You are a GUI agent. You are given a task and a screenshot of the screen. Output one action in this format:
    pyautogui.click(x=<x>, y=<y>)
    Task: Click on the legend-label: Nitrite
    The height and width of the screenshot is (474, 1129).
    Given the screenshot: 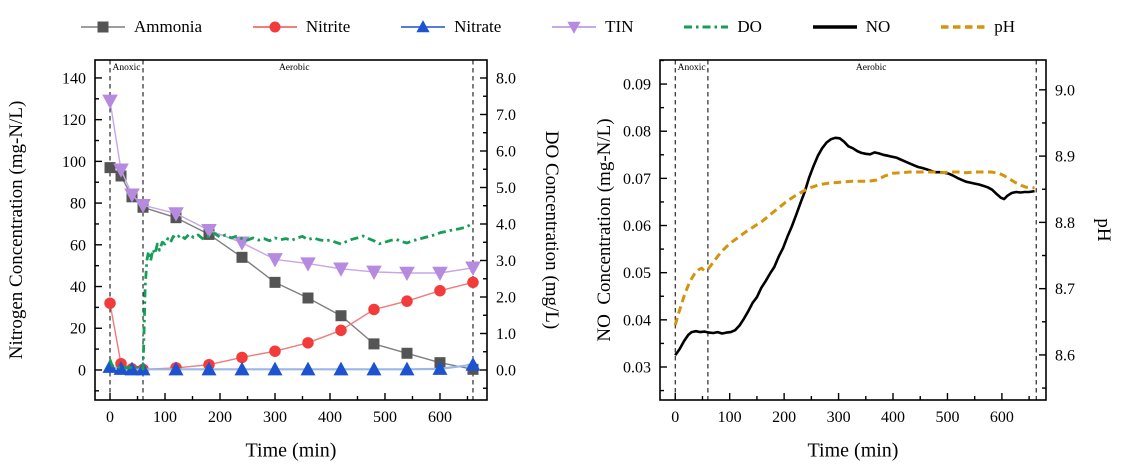 What is the action you would take?
    pyautogui.click(x=328, y=26)
    